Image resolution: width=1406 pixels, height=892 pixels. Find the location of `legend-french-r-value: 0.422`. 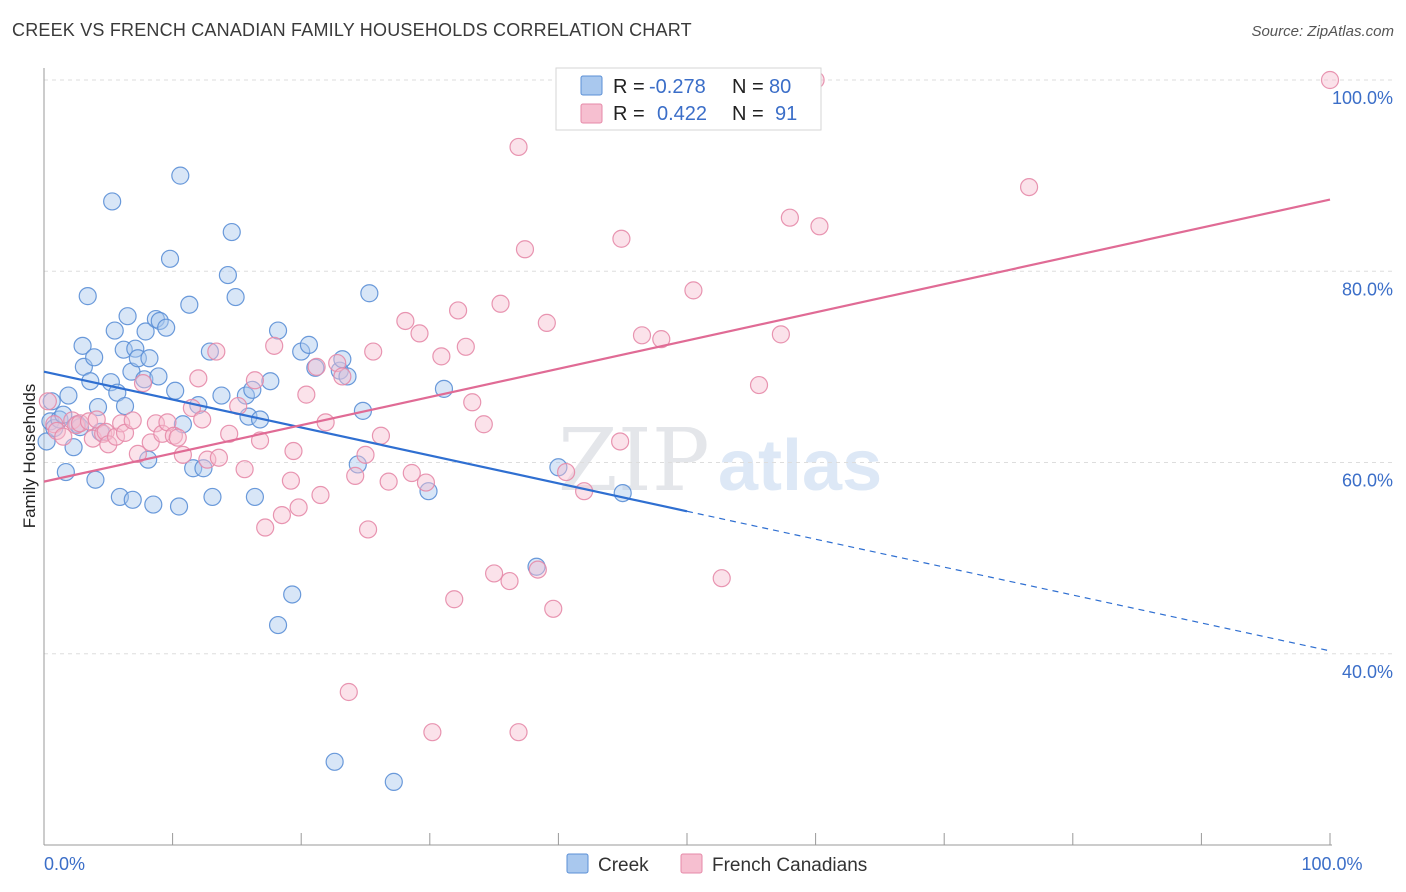

legend-french-r-value: 0.422 is located at coordinates (682, 114).